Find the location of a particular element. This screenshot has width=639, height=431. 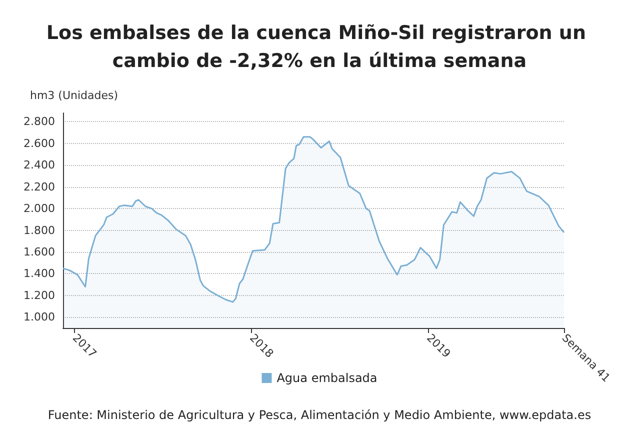

y-tick-label: 2.200 is located at coordinates (39, 187).